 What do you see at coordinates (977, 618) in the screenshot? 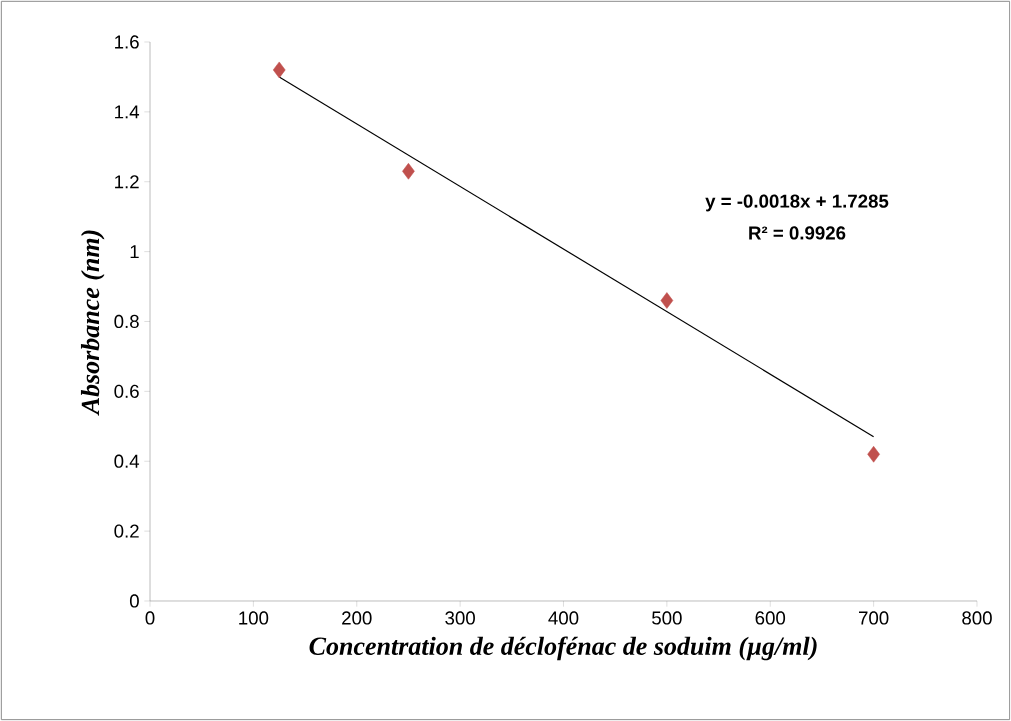
I see `x-tick-label: 800` at bounding box center [977, 618].